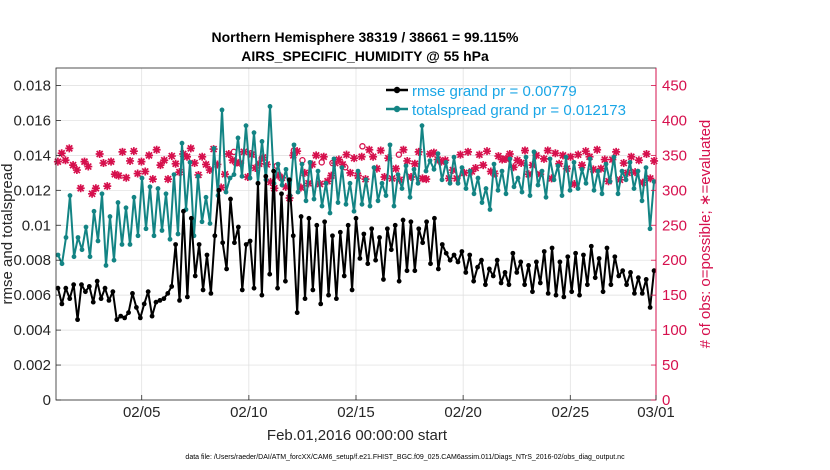 The image size is (830, 470). I want to click on right-tick-label: 250, so click(674, 225).